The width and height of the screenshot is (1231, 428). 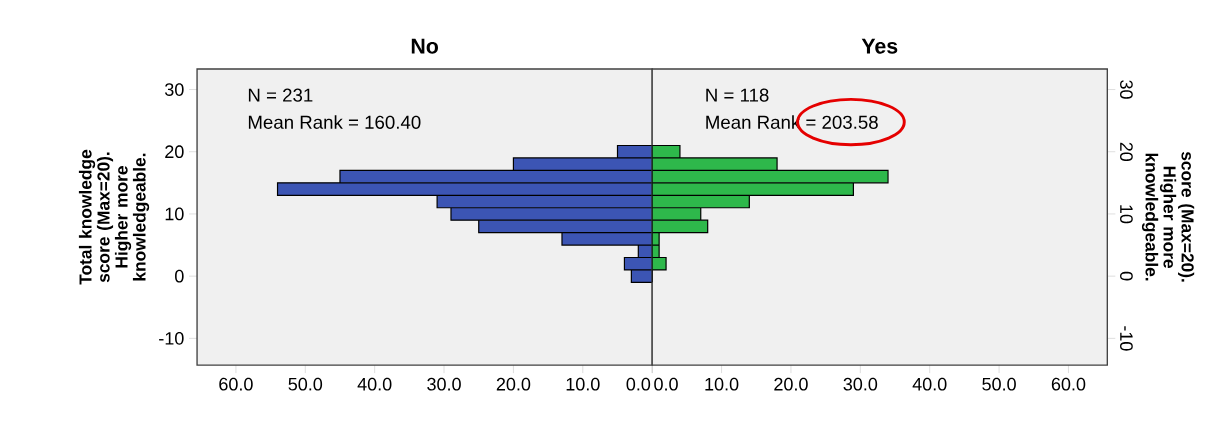 I want to click on annotation: Mean Rank = 160.40, so click(x=334, y=122).